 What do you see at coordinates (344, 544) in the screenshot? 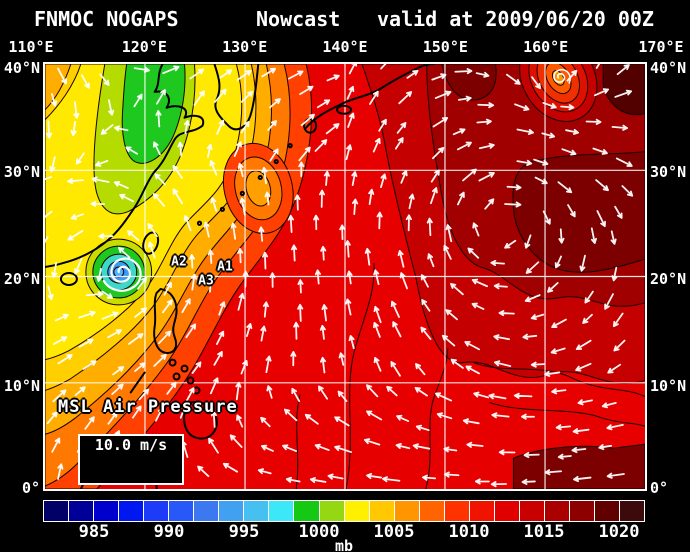
I see `colorbar-unit: mb` at bounding box center [344, 544].